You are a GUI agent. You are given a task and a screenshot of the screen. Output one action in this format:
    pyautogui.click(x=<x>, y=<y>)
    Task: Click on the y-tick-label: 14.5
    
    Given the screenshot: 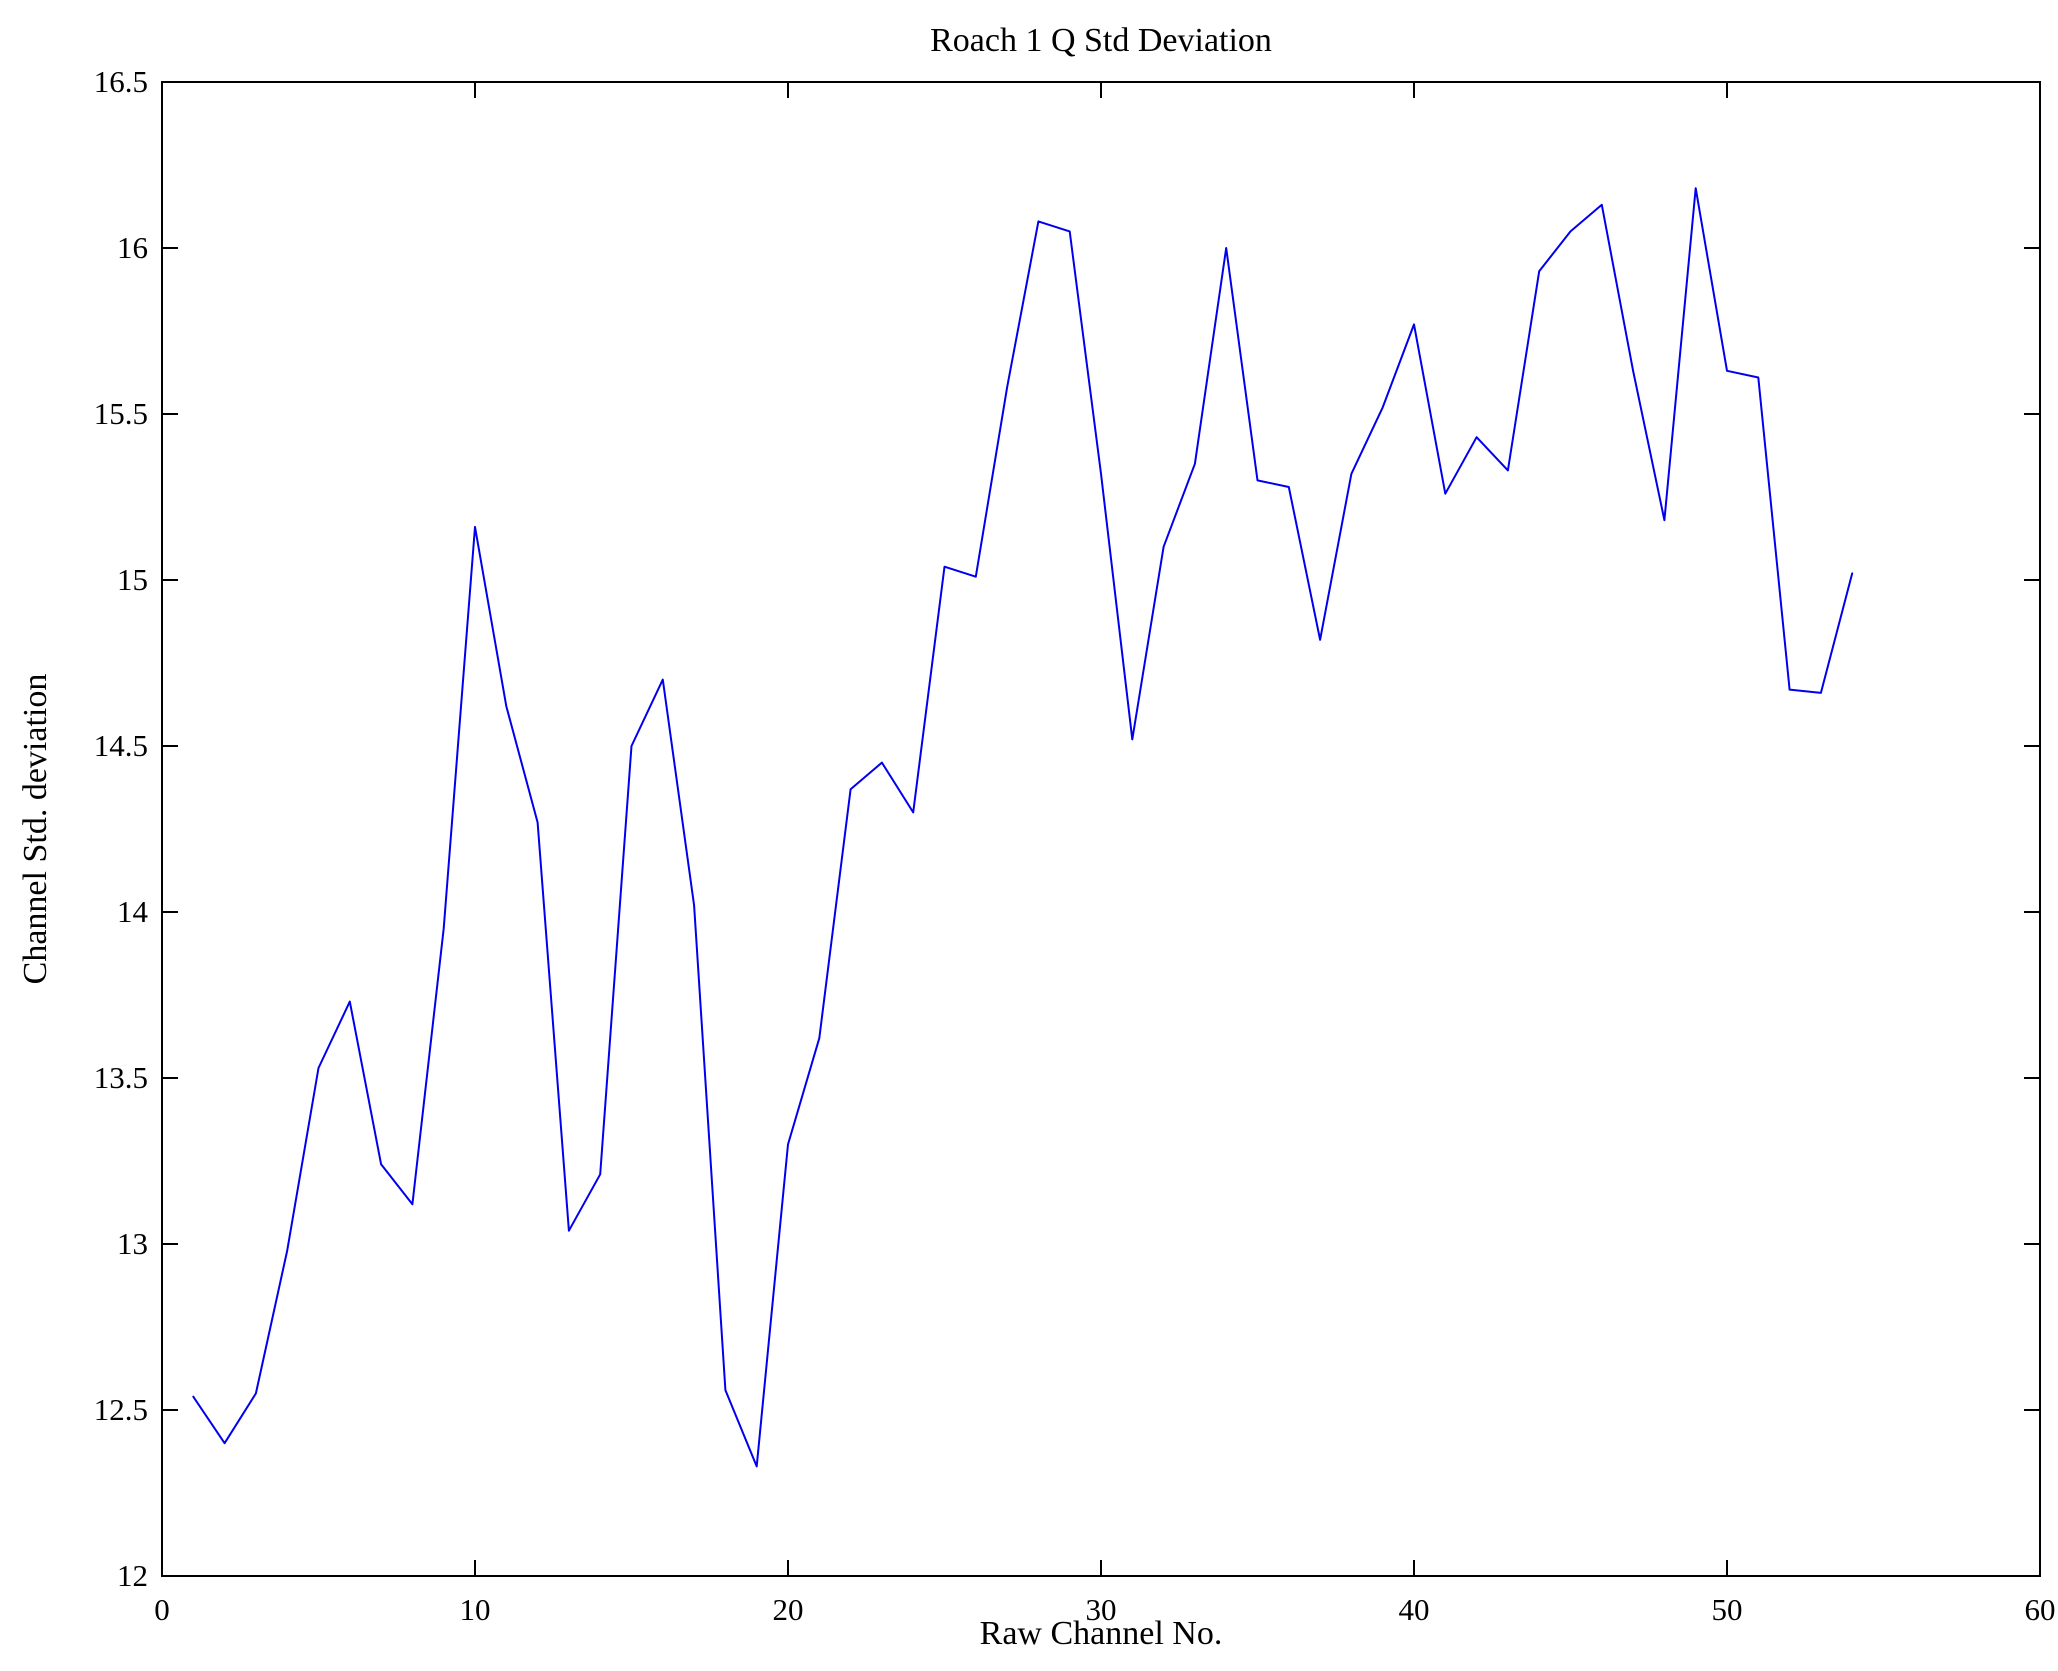 What is the action you would take?
    pyautogui.click(x=121, y=745)
    